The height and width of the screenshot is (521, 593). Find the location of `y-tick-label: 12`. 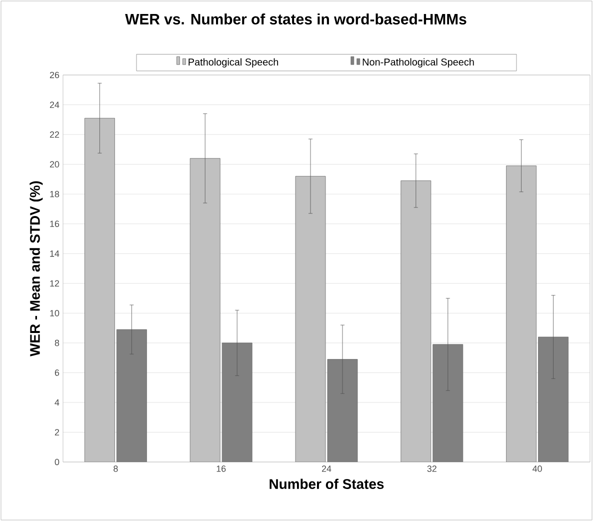

y-tick-label: 12 is located at coordinates (55, 283).